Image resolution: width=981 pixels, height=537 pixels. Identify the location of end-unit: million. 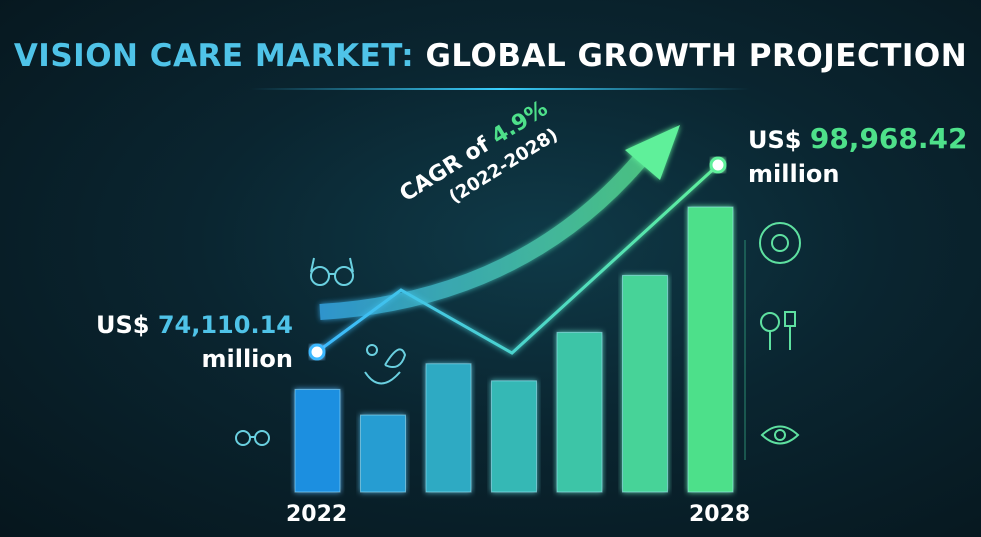
(794, 174).